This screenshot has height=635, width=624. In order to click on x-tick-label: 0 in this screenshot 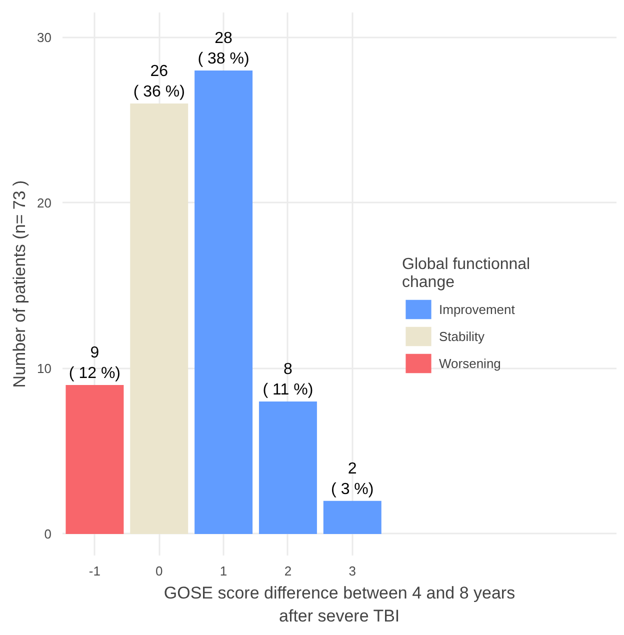, I will do `click(159, 571)`.